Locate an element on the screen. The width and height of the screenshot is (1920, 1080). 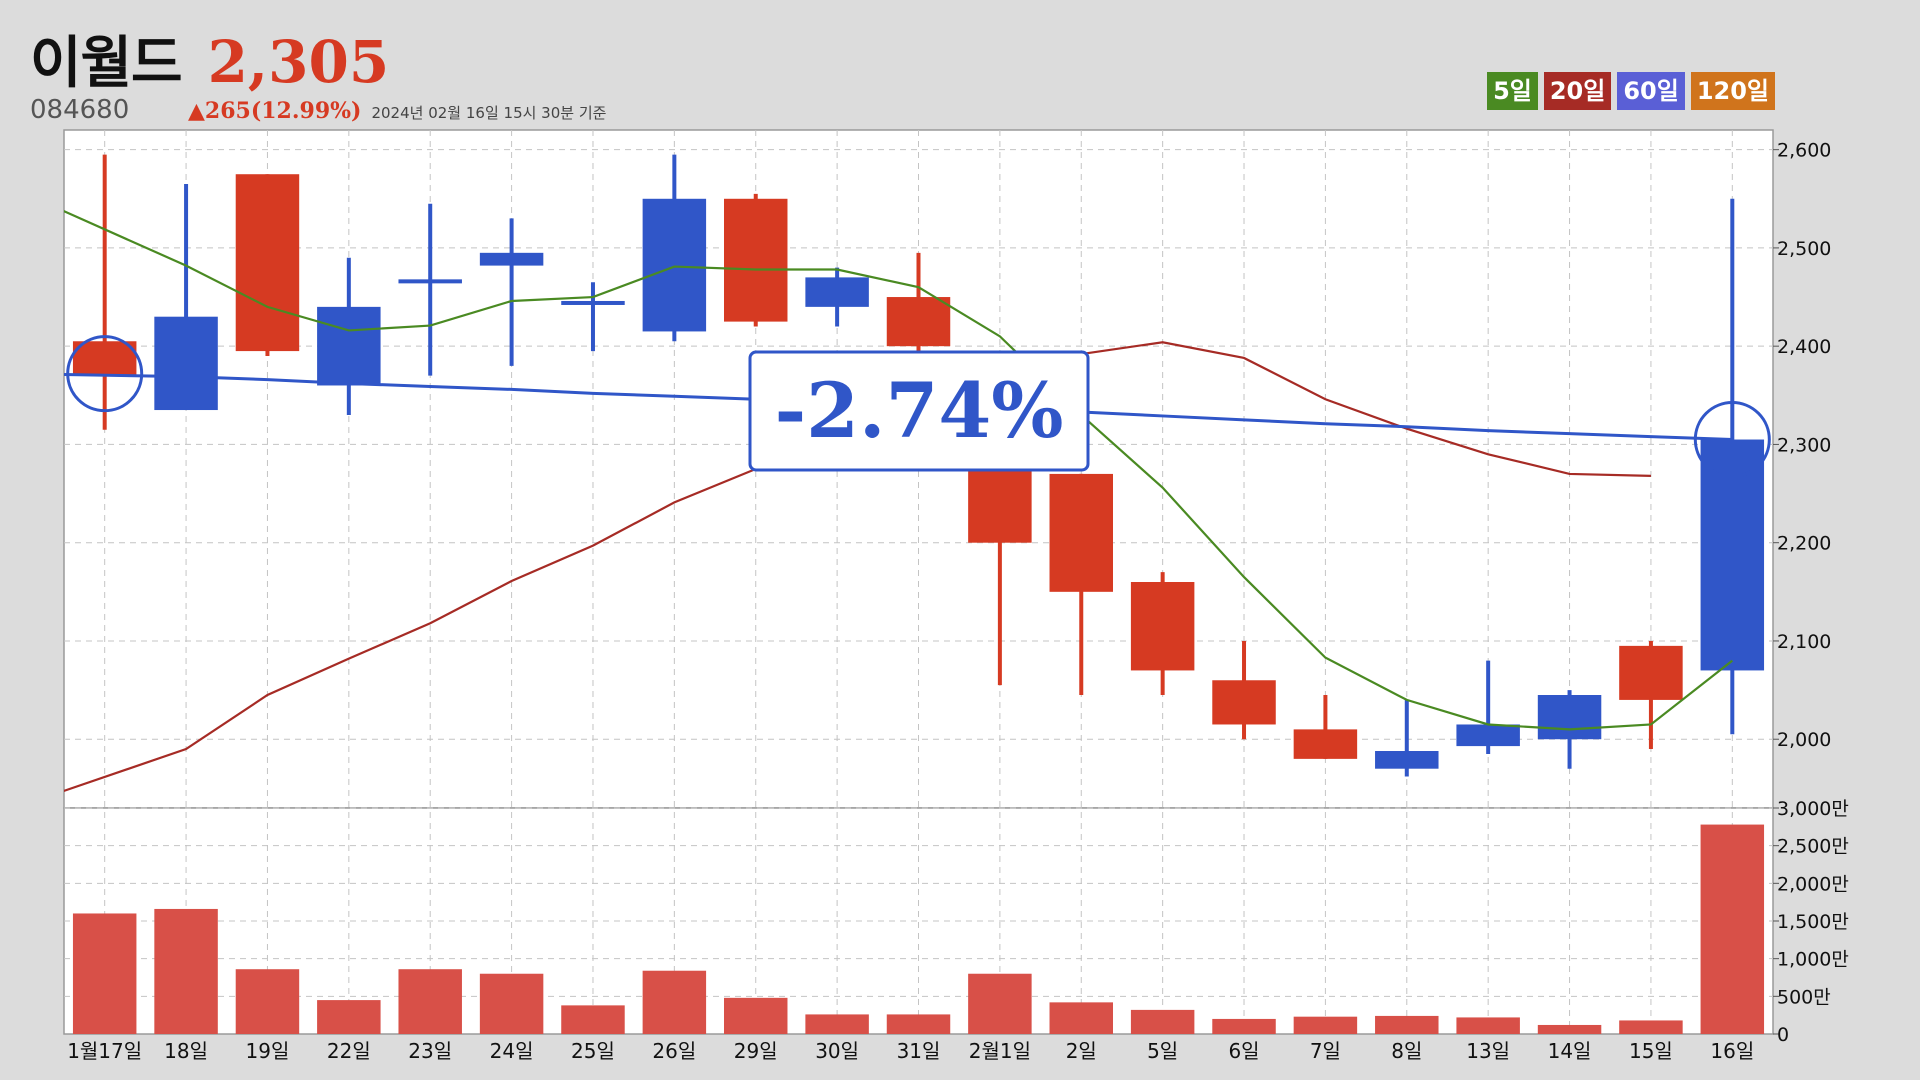
x-tick-label: 19일 is located at coordinates (268, 1051).